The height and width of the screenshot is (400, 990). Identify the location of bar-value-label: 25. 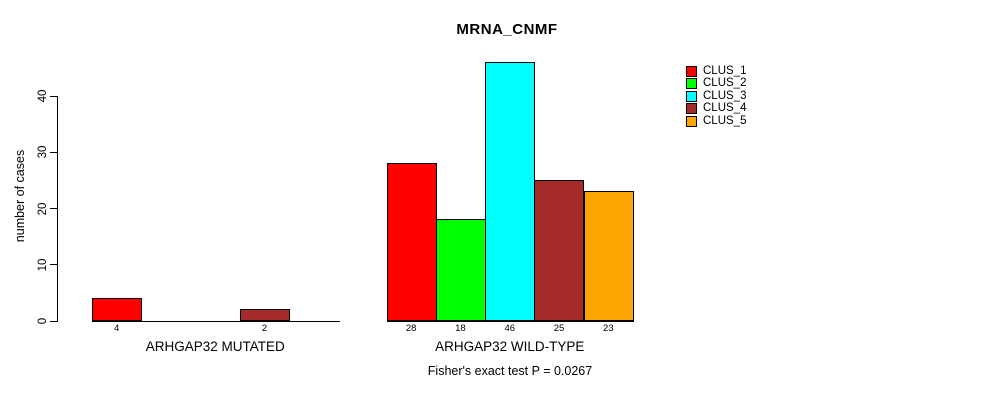
(559, 328).